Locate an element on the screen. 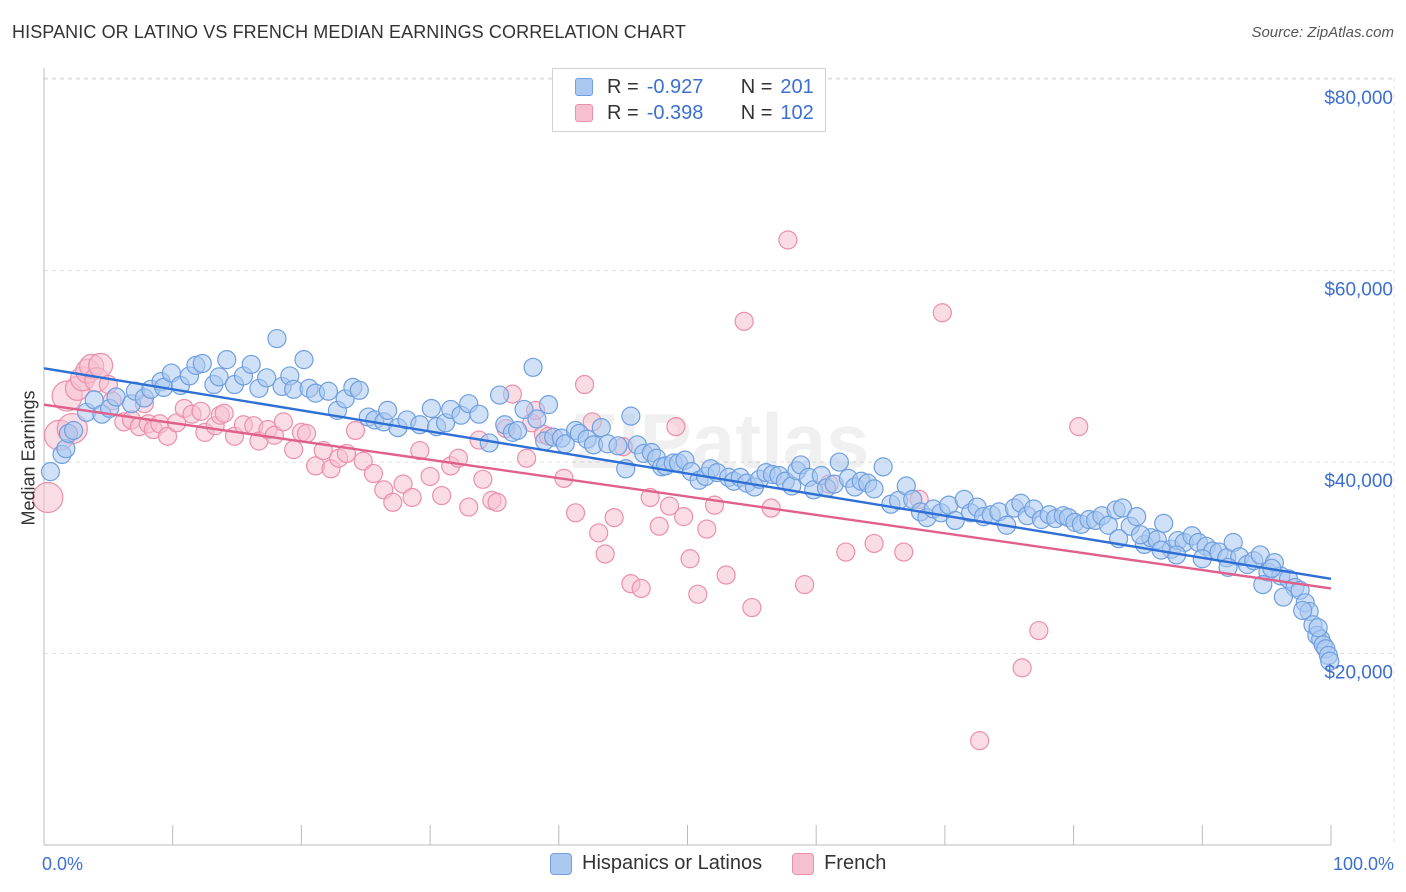 This screenshot has height=892, width=1406. legend-swatch-blue is located at coordinates (584, 87).